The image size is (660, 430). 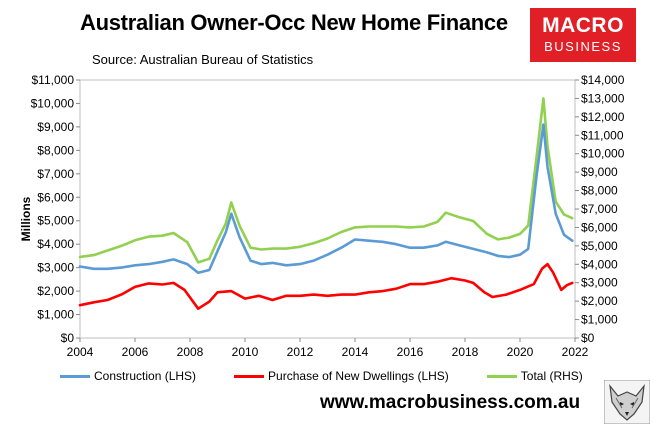 I want to click on macrobusiness-logo: MACRO BUSINESS, so click(x=583, y=35).